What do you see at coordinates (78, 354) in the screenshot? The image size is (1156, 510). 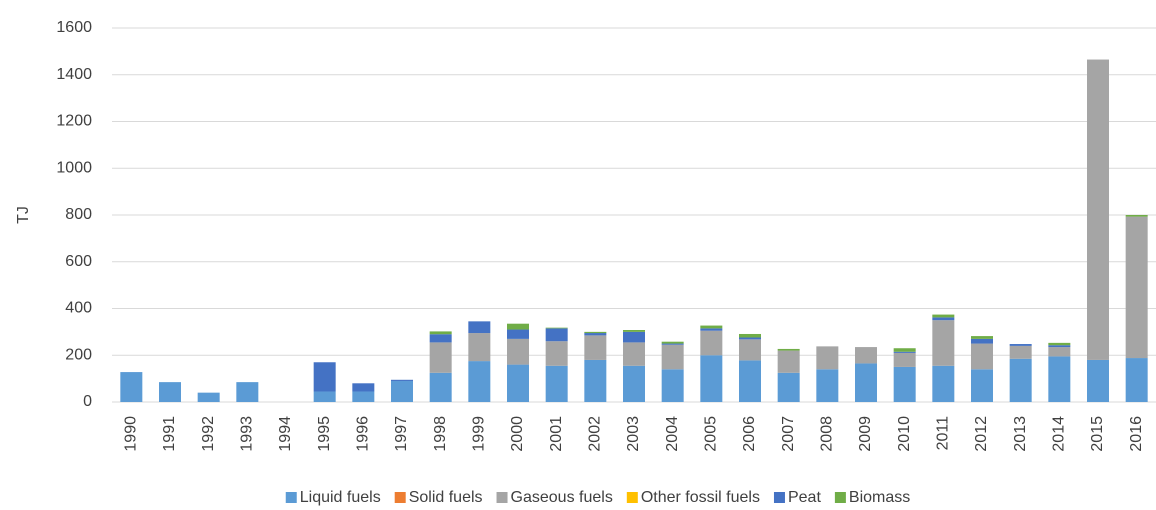 I see `y-tick-label: 200` at bounding box center [78, 354].